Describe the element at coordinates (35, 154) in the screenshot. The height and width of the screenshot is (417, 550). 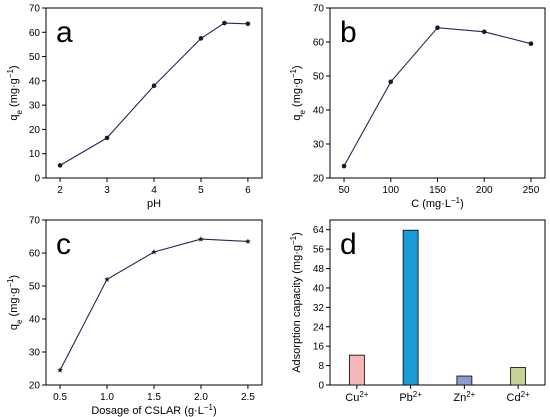
I see `y-tick-label: 10` at that location.